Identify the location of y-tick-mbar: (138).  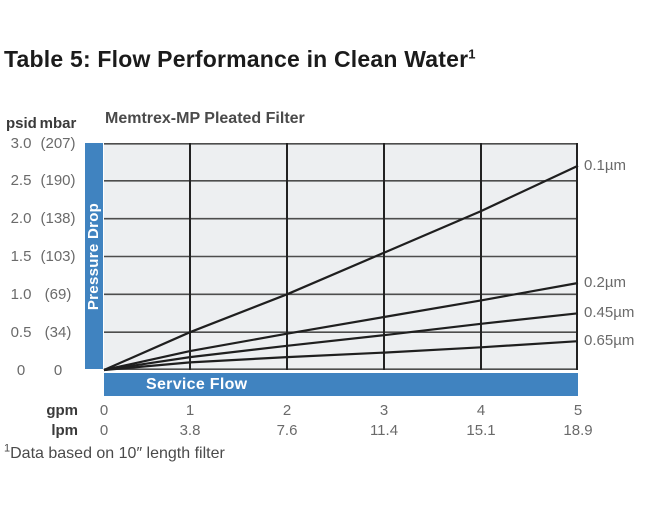
(58, 219).